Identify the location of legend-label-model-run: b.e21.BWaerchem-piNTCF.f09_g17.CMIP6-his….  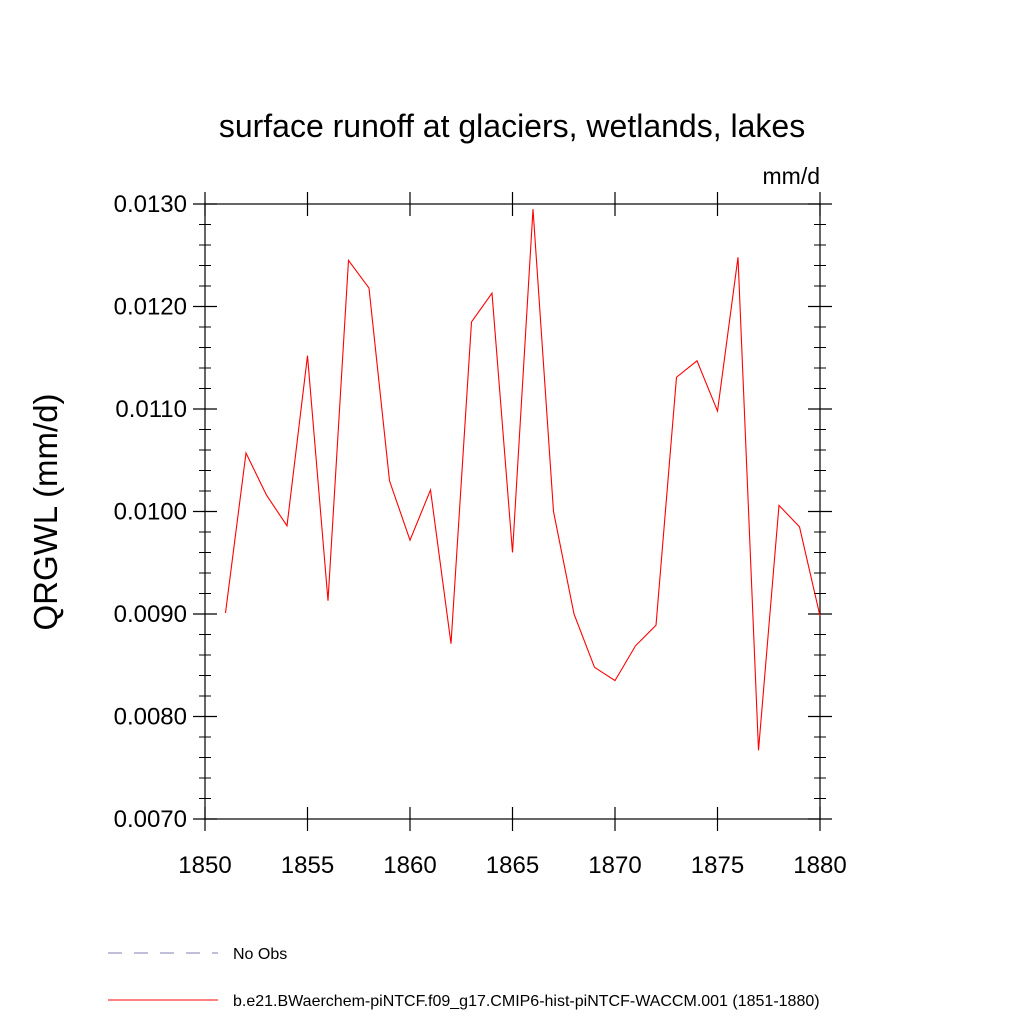
(526, 1001).